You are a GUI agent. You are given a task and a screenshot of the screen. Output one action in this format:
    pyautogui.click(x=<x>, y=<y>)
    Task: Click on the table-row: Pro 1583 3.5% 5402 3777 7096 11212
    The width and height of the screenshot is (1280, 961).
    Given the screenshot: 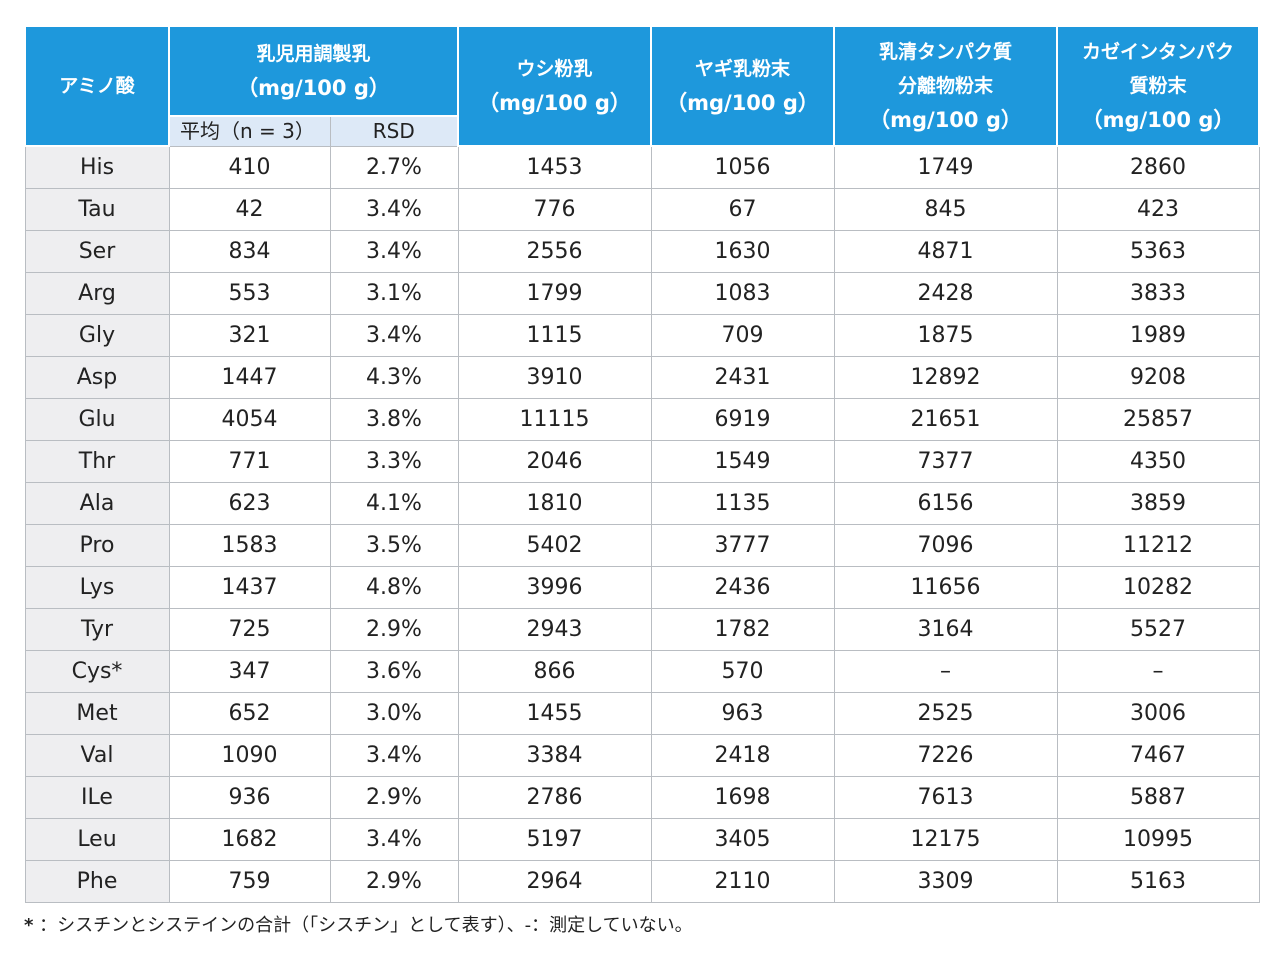 What is the action you would take?
    pyautogui.click(x=642, y=545)
    